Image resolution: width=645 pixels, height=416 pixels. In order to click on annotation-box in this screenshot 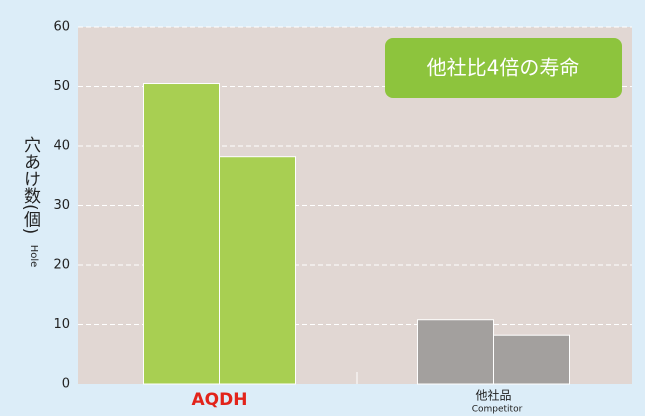, I will do `click(503, 68)`.